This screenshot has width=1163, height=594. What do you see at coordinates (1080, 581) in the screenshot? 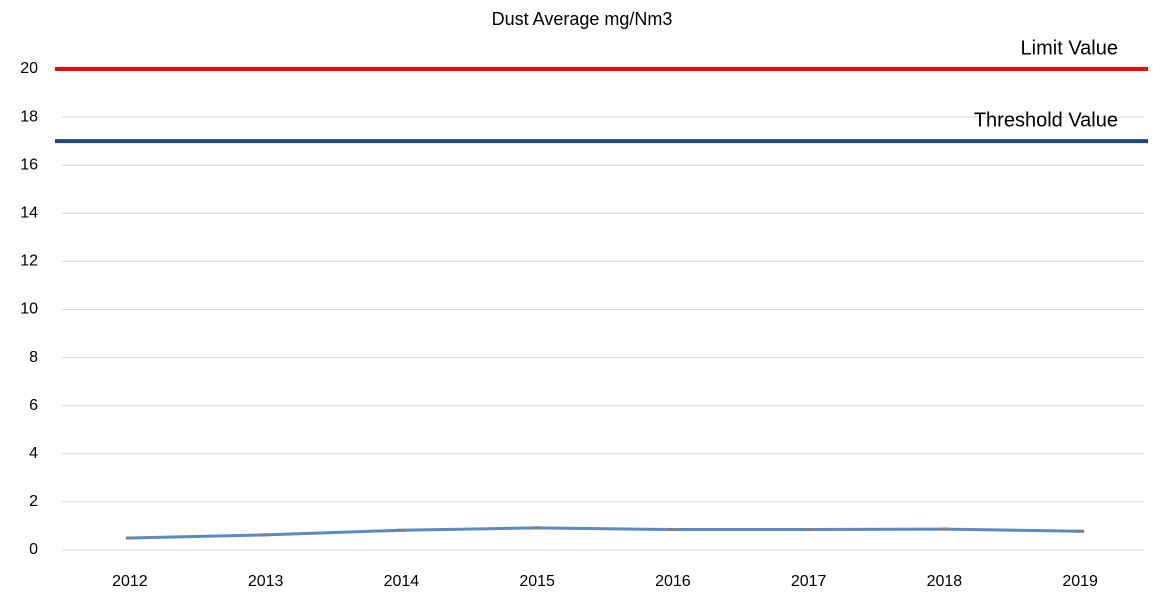
I see `x-tick-label: 2019` at bounding box center [1080, 581].